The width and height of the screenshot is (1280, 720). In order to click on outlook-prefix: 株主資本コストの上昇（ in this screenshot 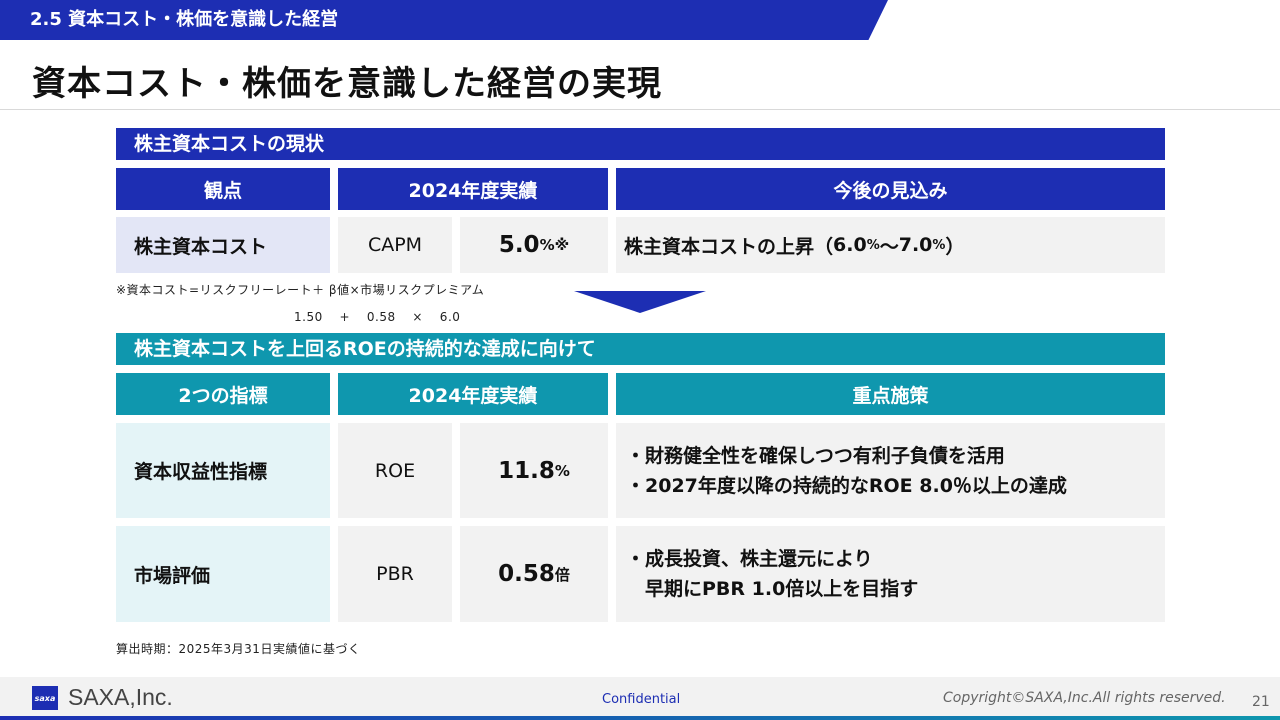, I will do `click(729, 246)`.